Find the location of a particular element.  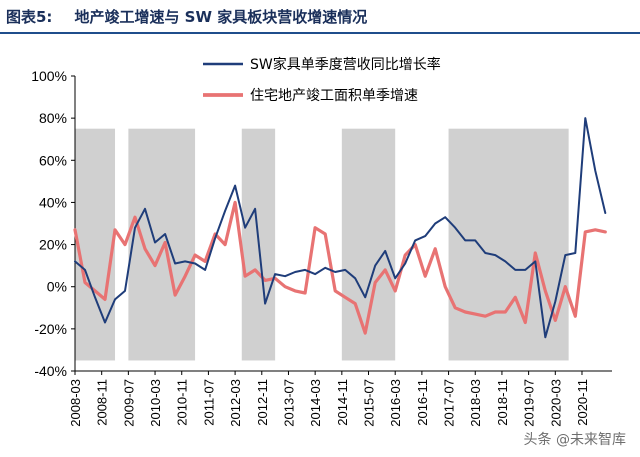

x-tick-label: 2008-11 is located at coordinates (102, 402).